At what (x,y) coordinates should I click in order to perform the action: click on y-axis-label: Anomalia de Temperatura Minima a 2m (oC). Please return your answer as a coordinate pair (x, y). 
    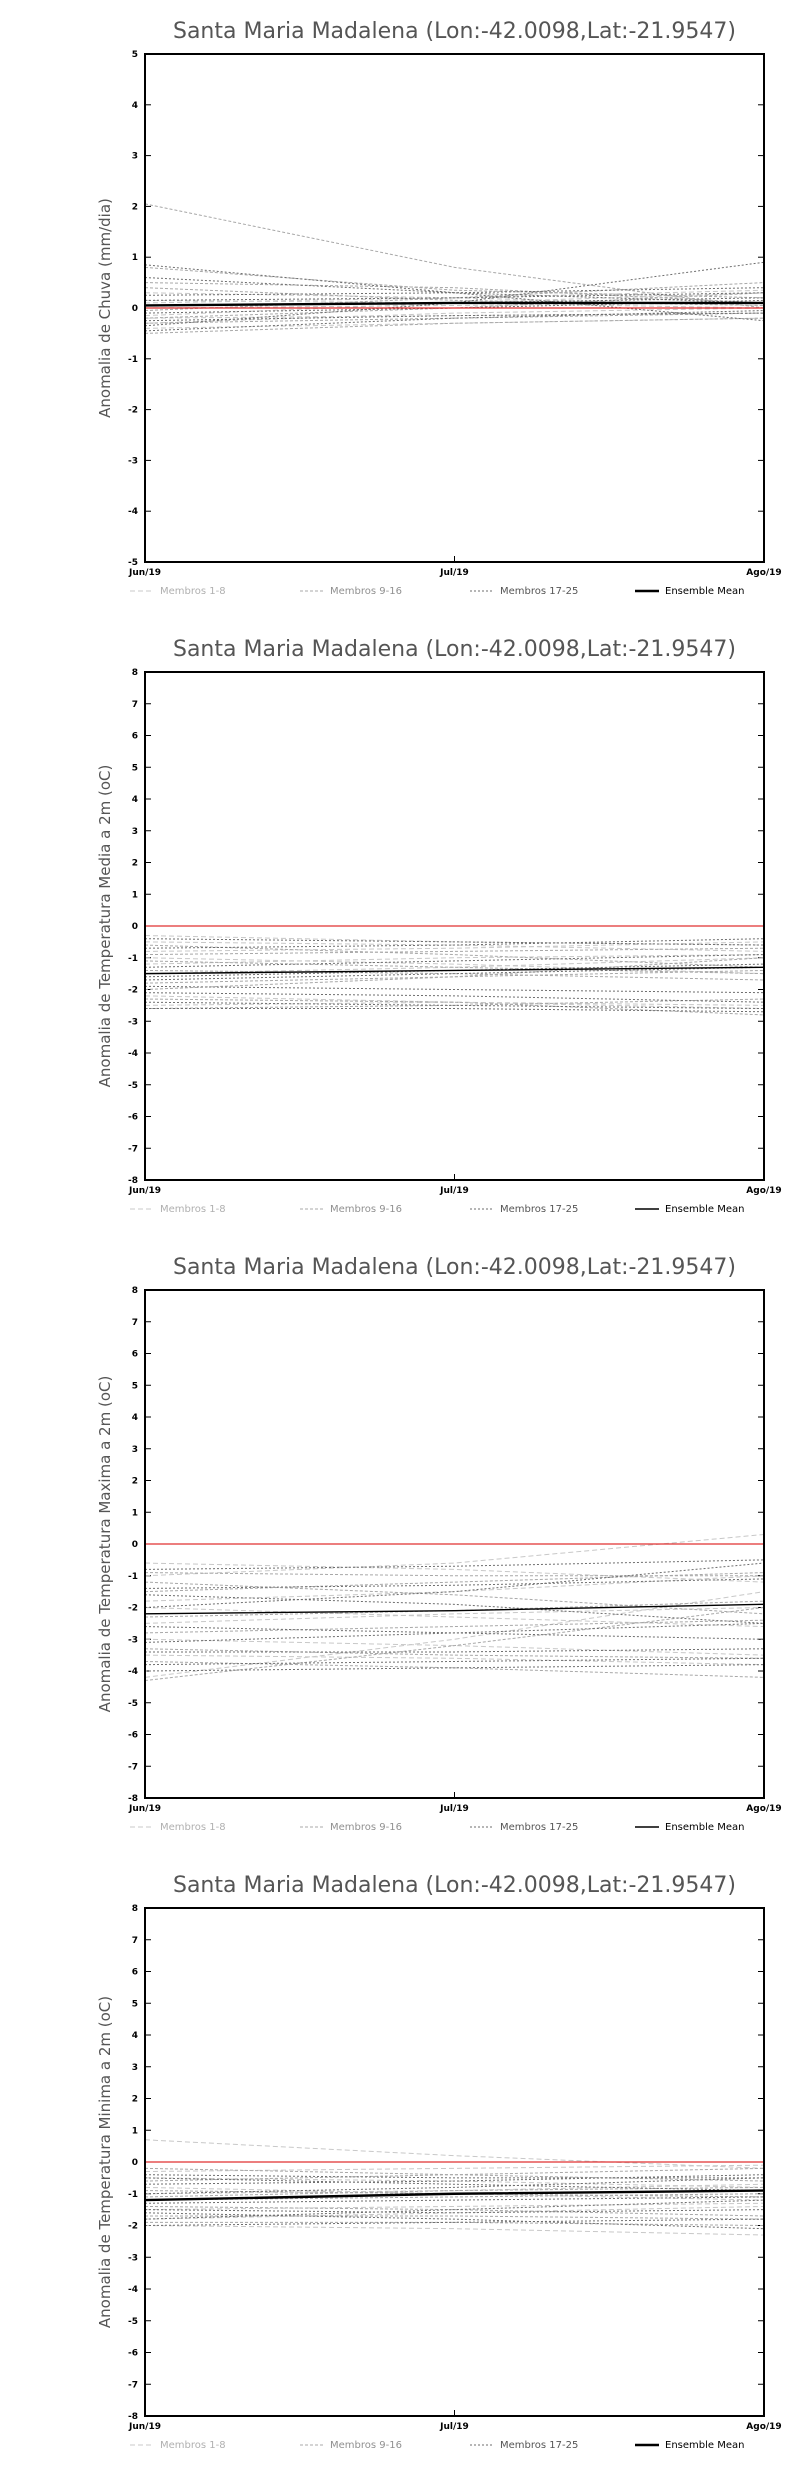
    Looking at the image, I should click on (105, 2162).